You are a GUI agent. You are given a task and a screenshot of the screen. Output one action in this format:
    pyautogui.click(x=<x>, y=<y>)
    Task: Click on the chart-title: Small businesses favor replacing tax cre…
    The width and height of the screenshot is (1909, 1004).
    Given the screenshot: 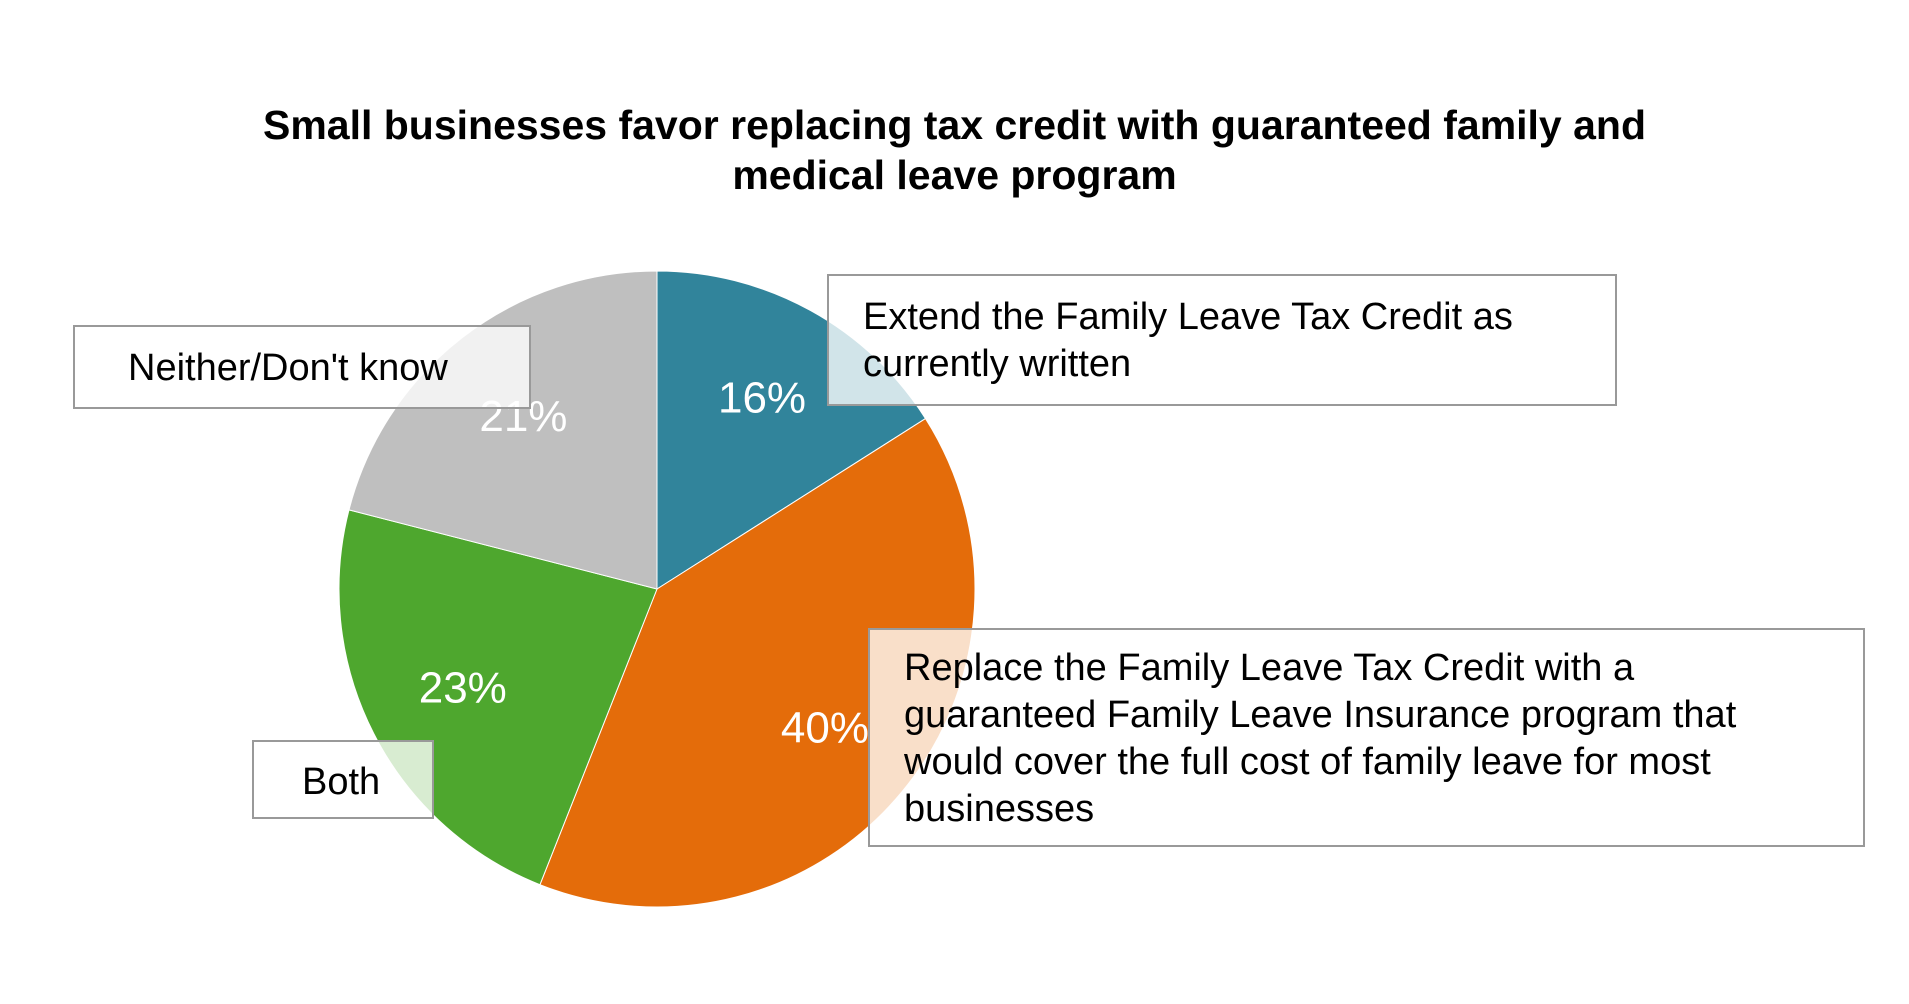 What is the action you would take?
    pyautogui.click(x=954, y=150)
    